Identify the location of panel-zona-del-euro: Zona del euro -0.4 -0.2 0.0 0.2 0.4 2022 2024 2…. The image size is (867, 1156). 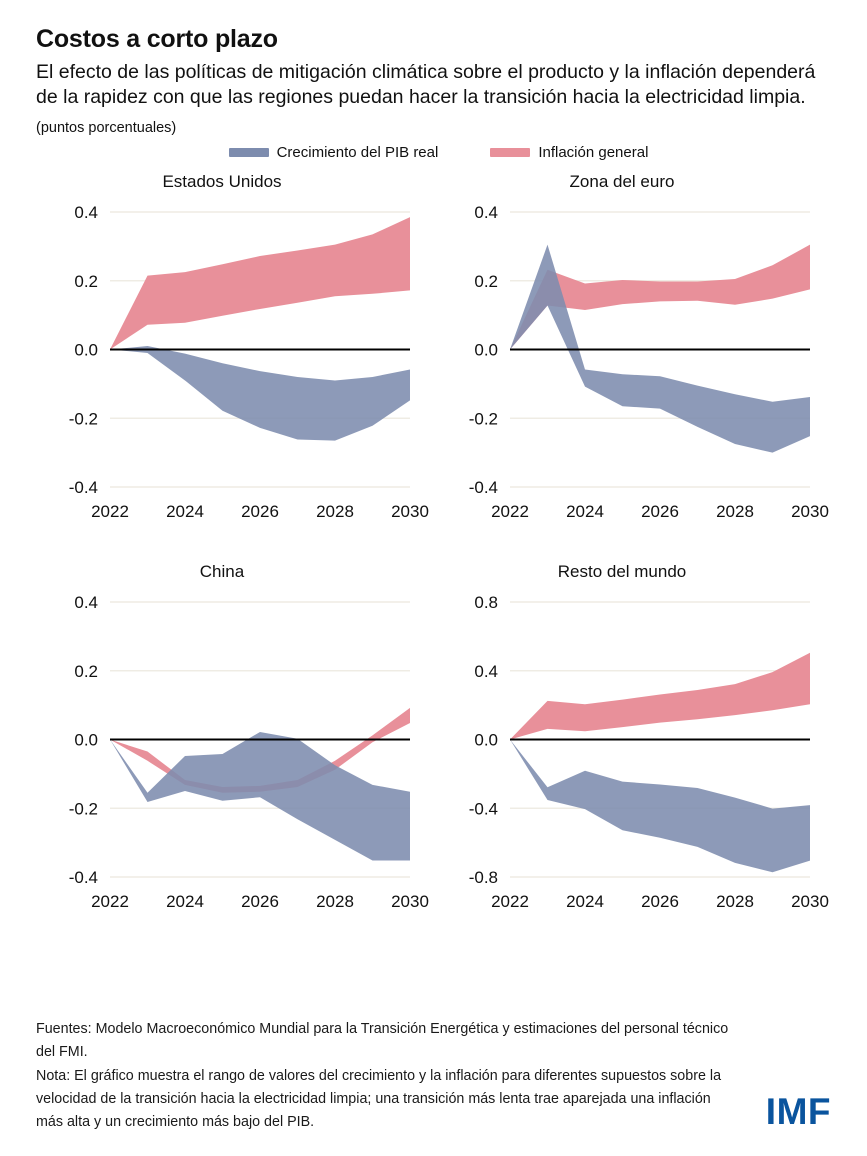
(636, 353).